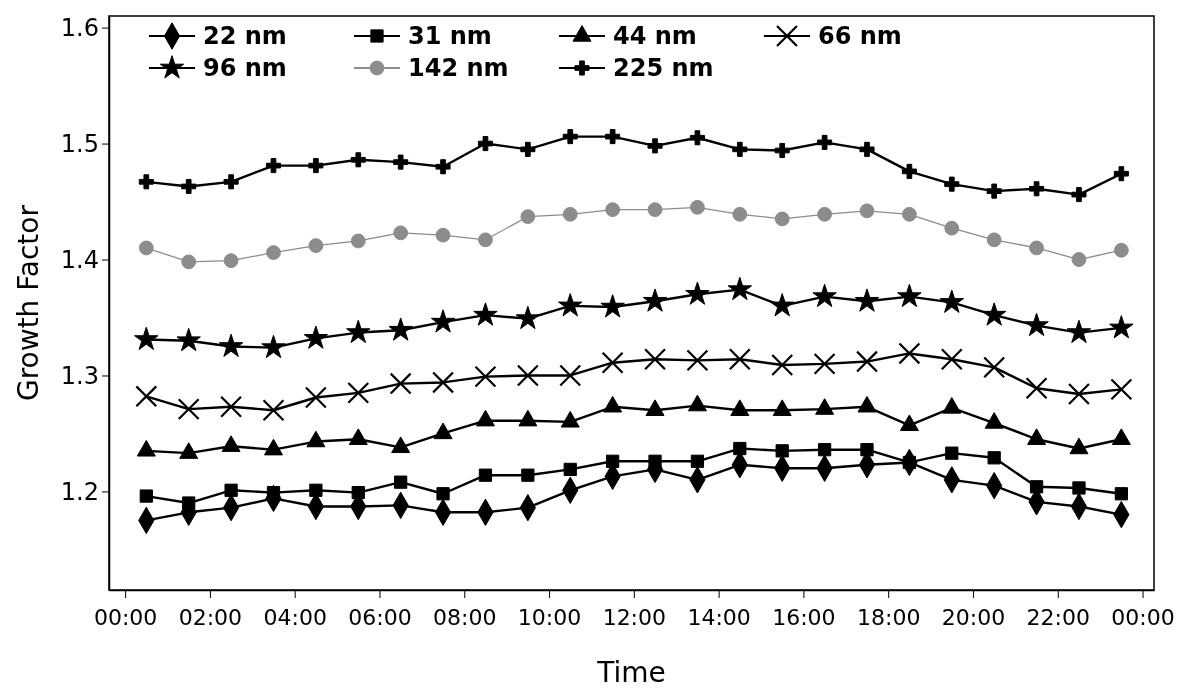 This screenshot has width=1192, height=692. Describe the element at coordinates (465, 618) in the screenshot. I see `x-tick-label: 08:00` at that location.